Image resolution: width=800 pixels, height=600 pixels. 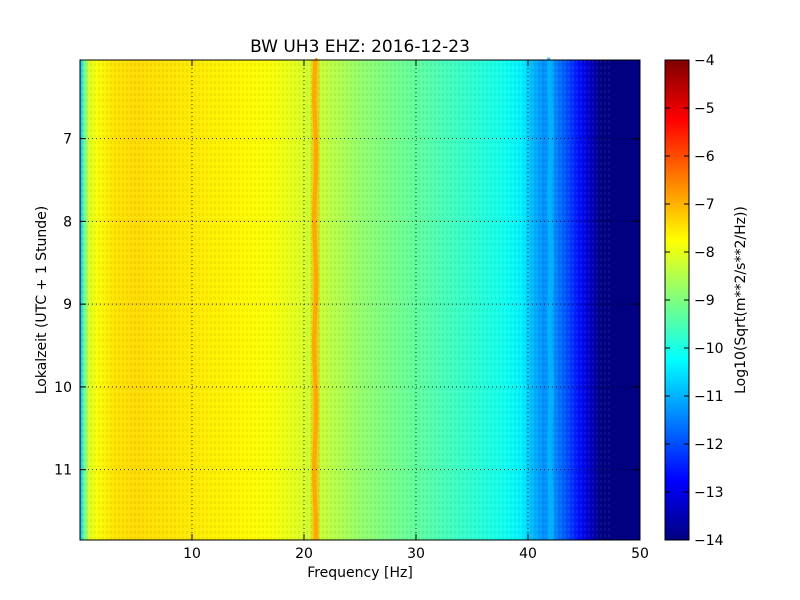 I want to click on colorbar-tick-label: −11, so click(x=709, y=397).